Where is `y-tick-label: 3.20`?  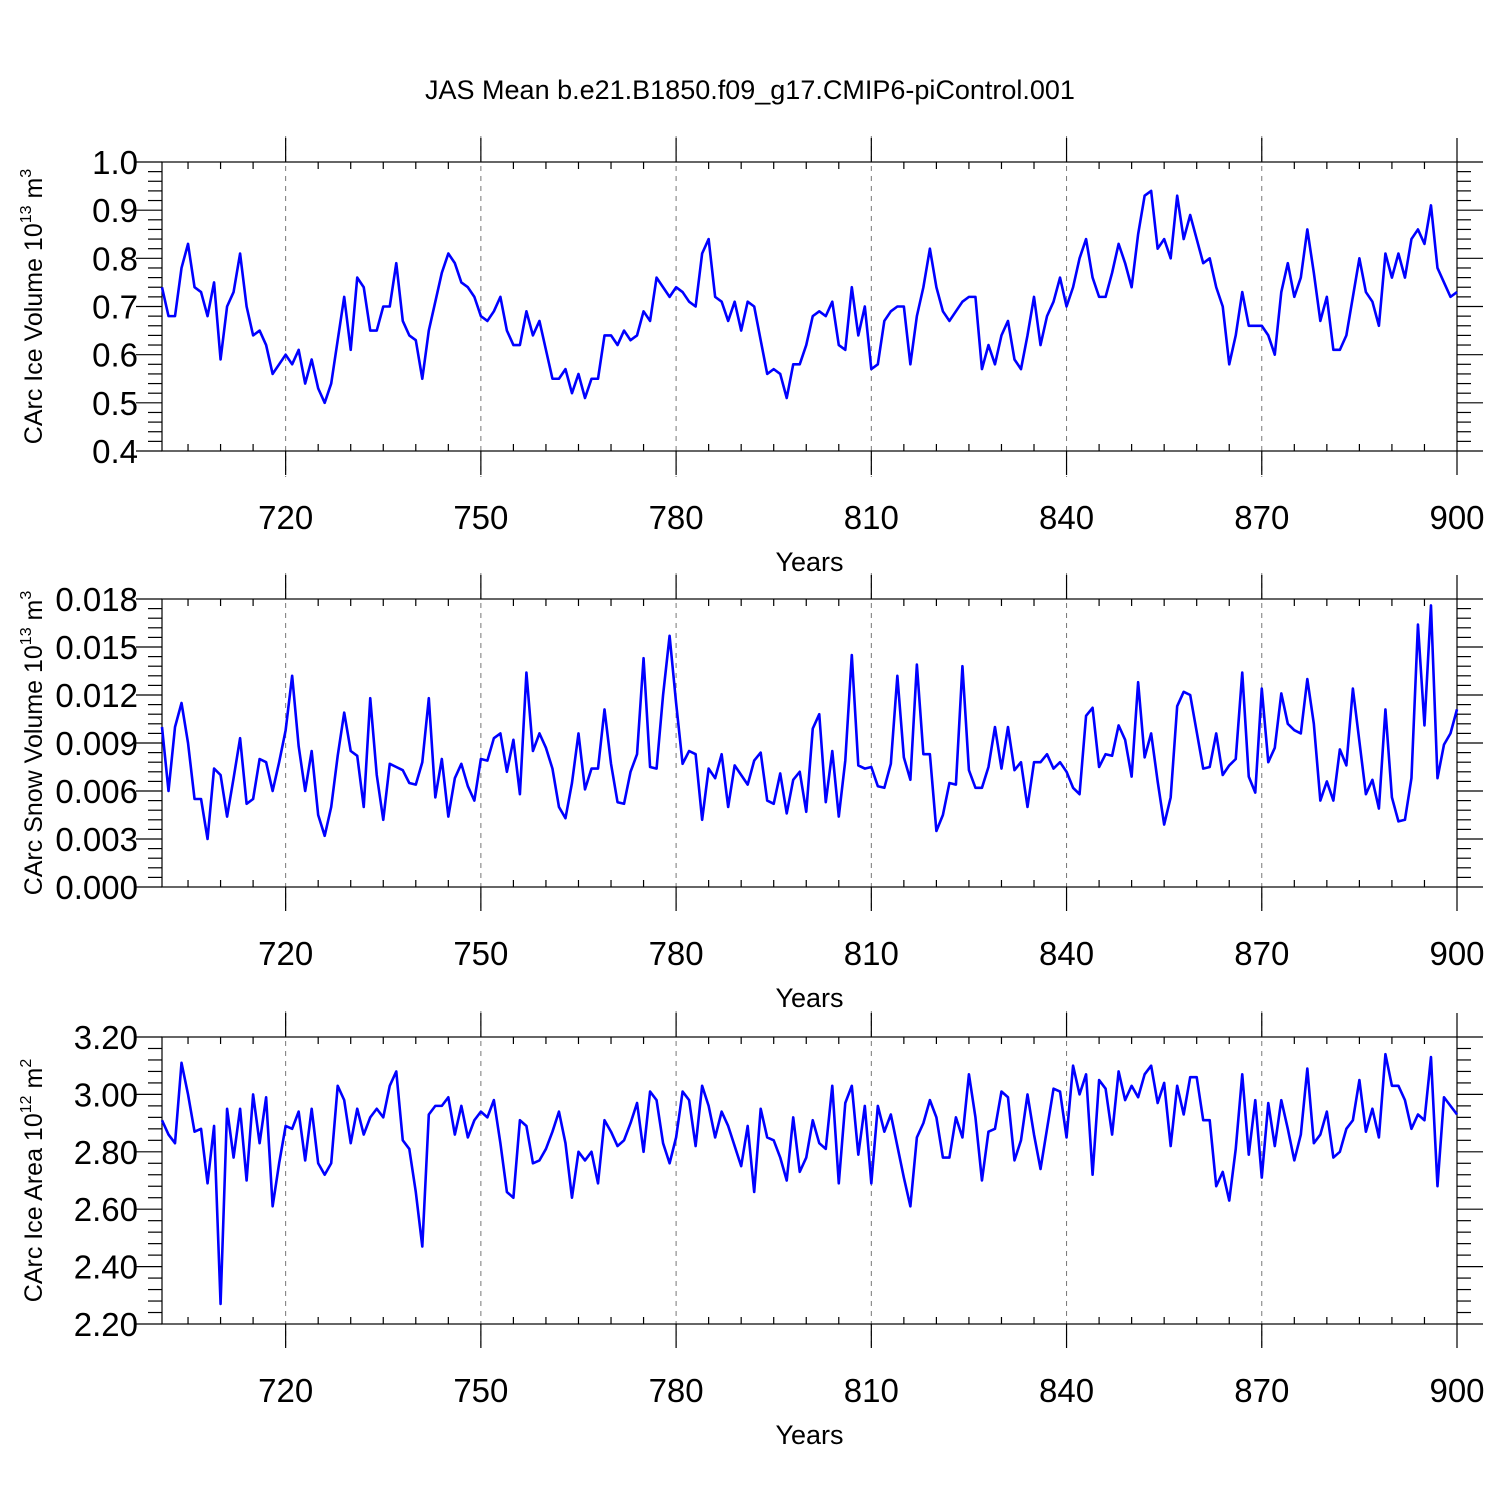 y-tick-label: 3.20 is located at coordinates (106, 1037).